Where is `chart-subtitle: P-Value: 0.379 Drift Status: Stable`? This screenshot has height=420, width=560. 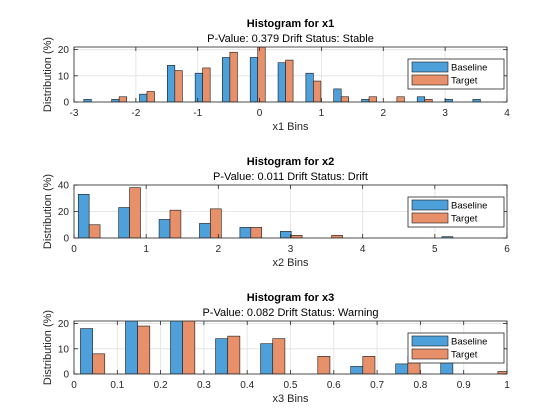
chart-subtitle: P-Value: 0.379 Drift Status: Stable is located at coordinates (290, 39).